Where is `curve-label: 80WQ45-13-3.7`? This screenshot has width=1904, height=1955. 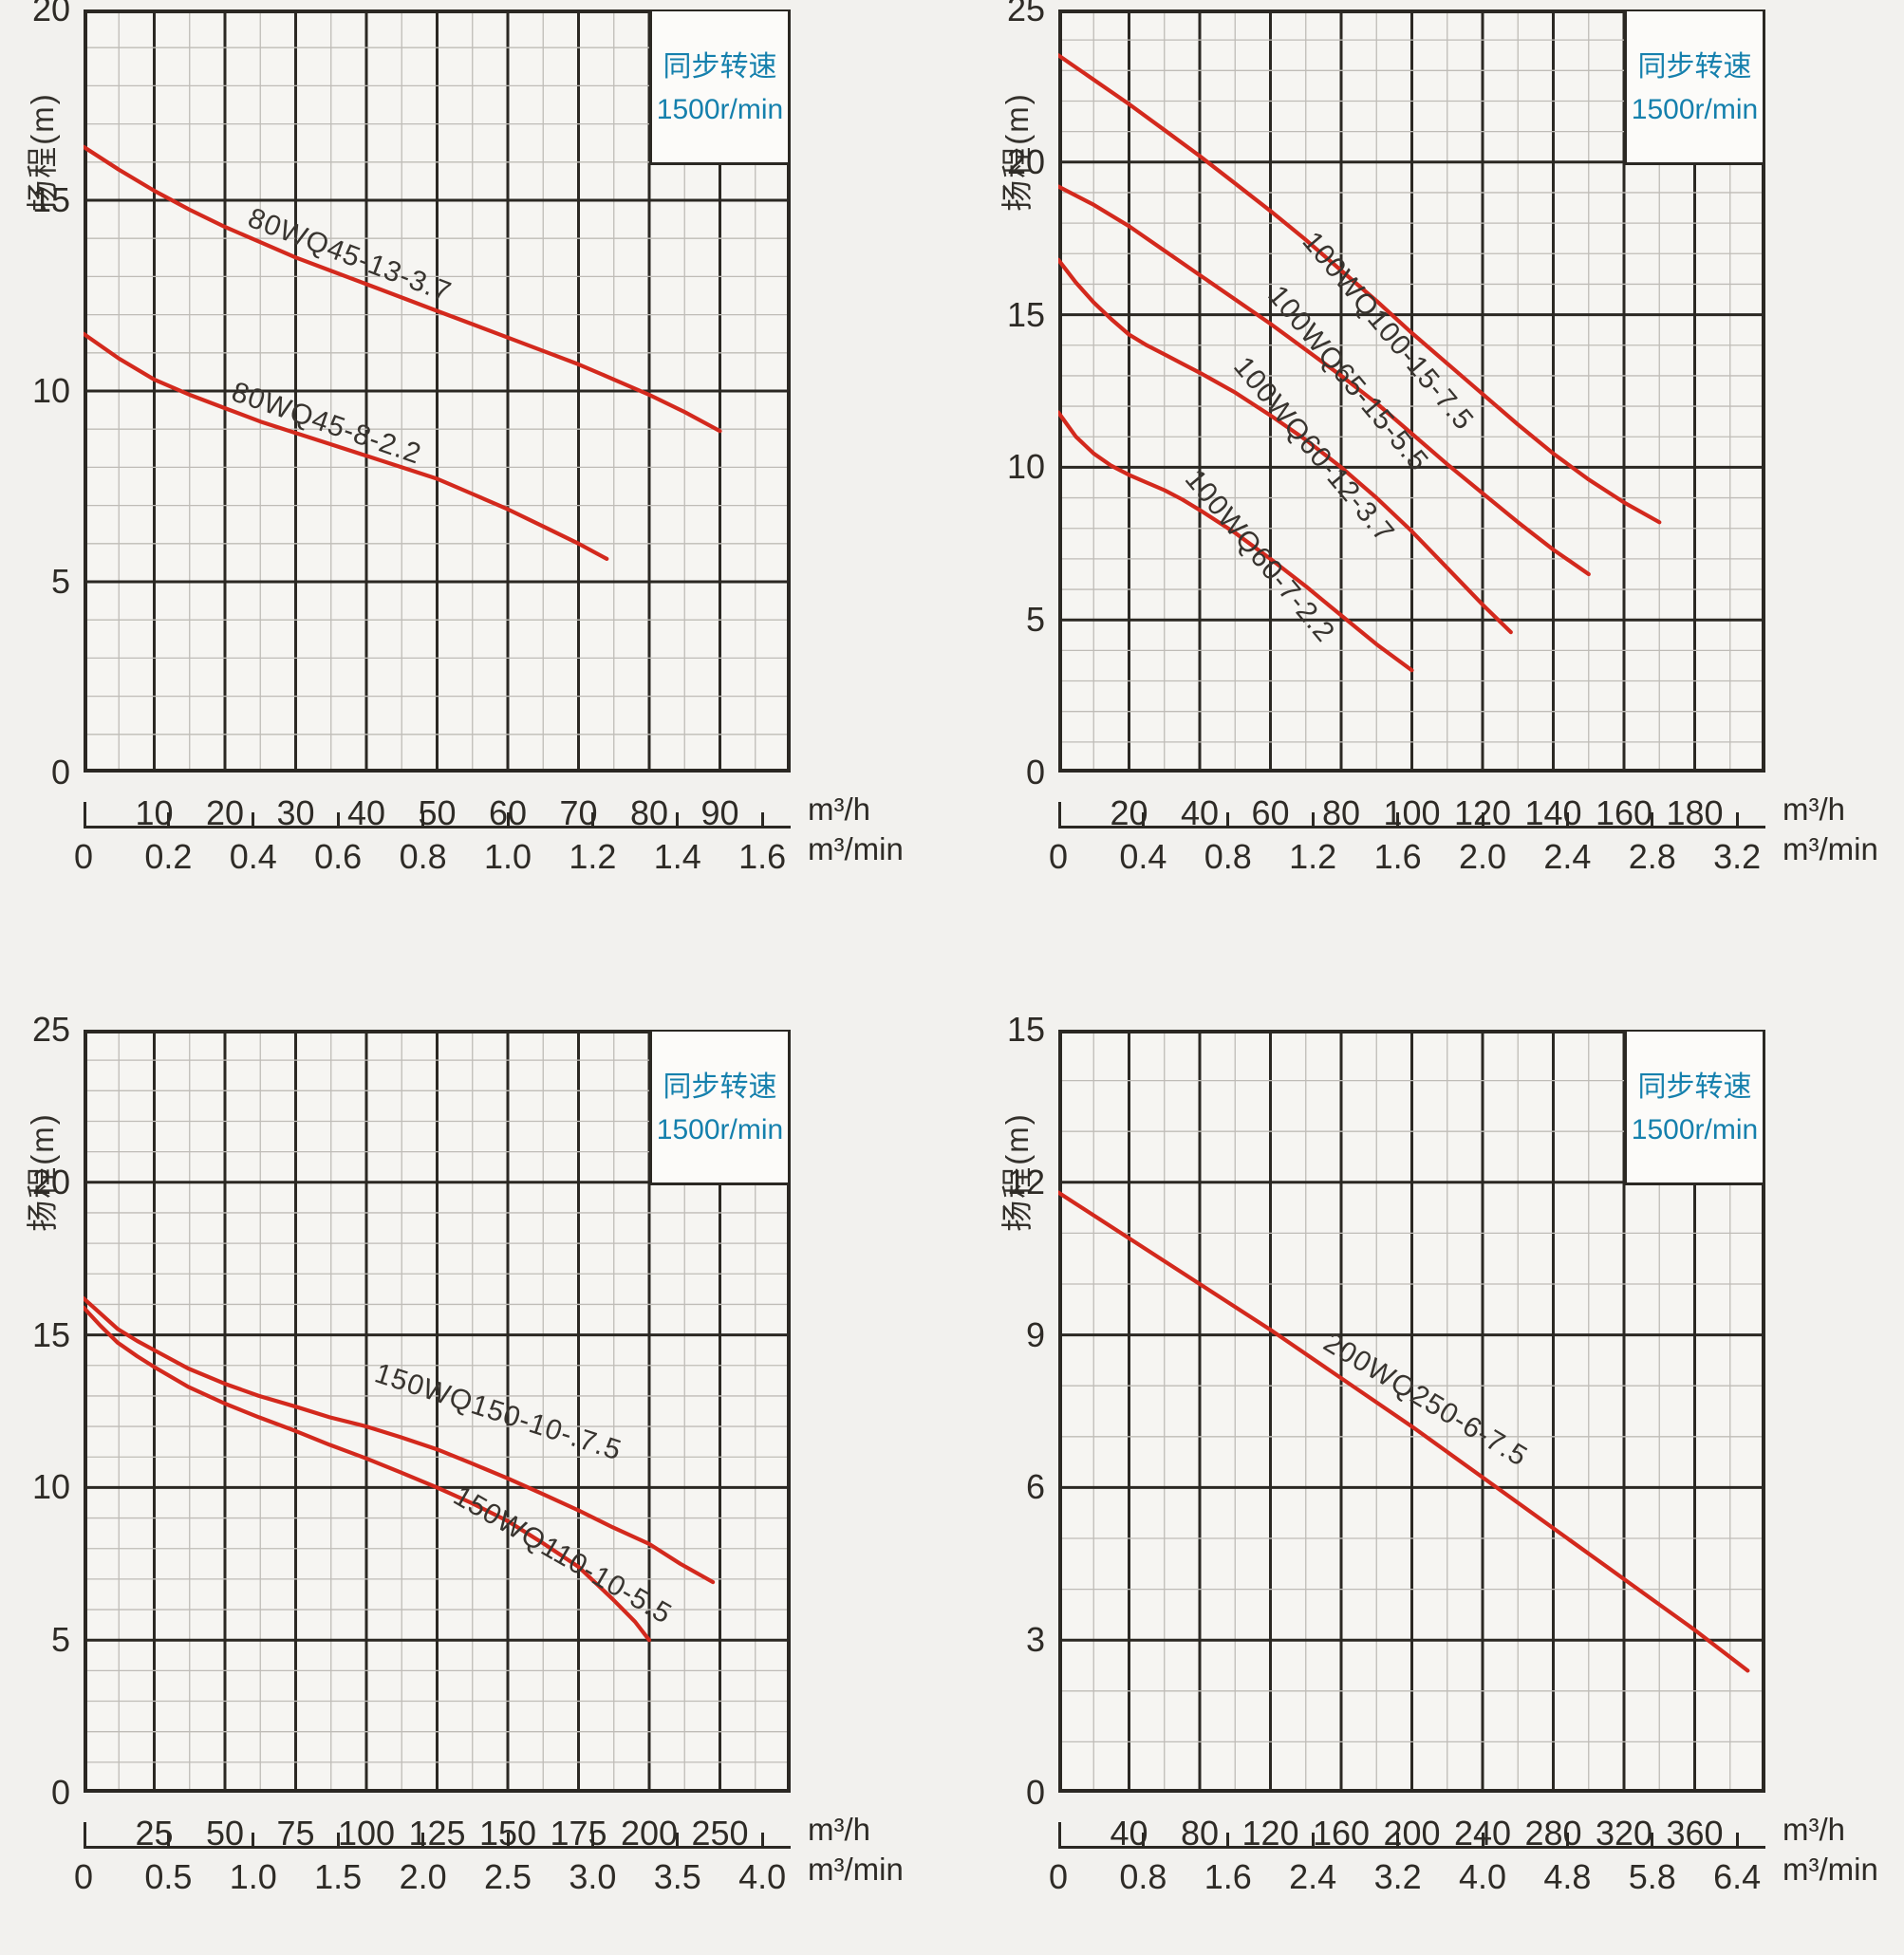 curve-label: 80WQ45-13-3.7 is located at coordinates (350, 255).